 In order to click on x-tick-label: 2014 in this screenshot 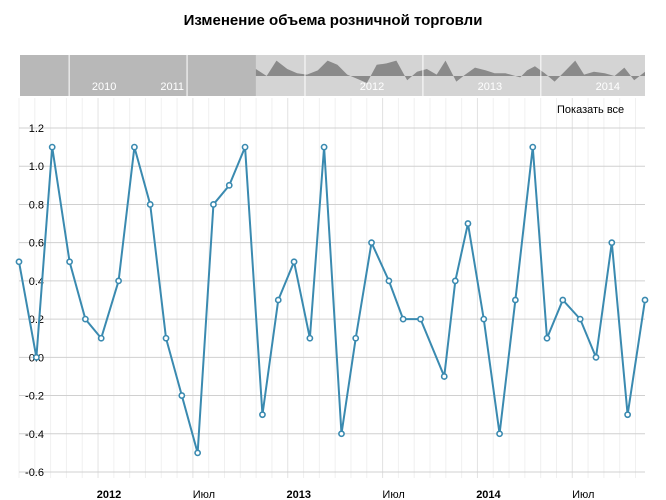, I will do `click(488, 494)`.